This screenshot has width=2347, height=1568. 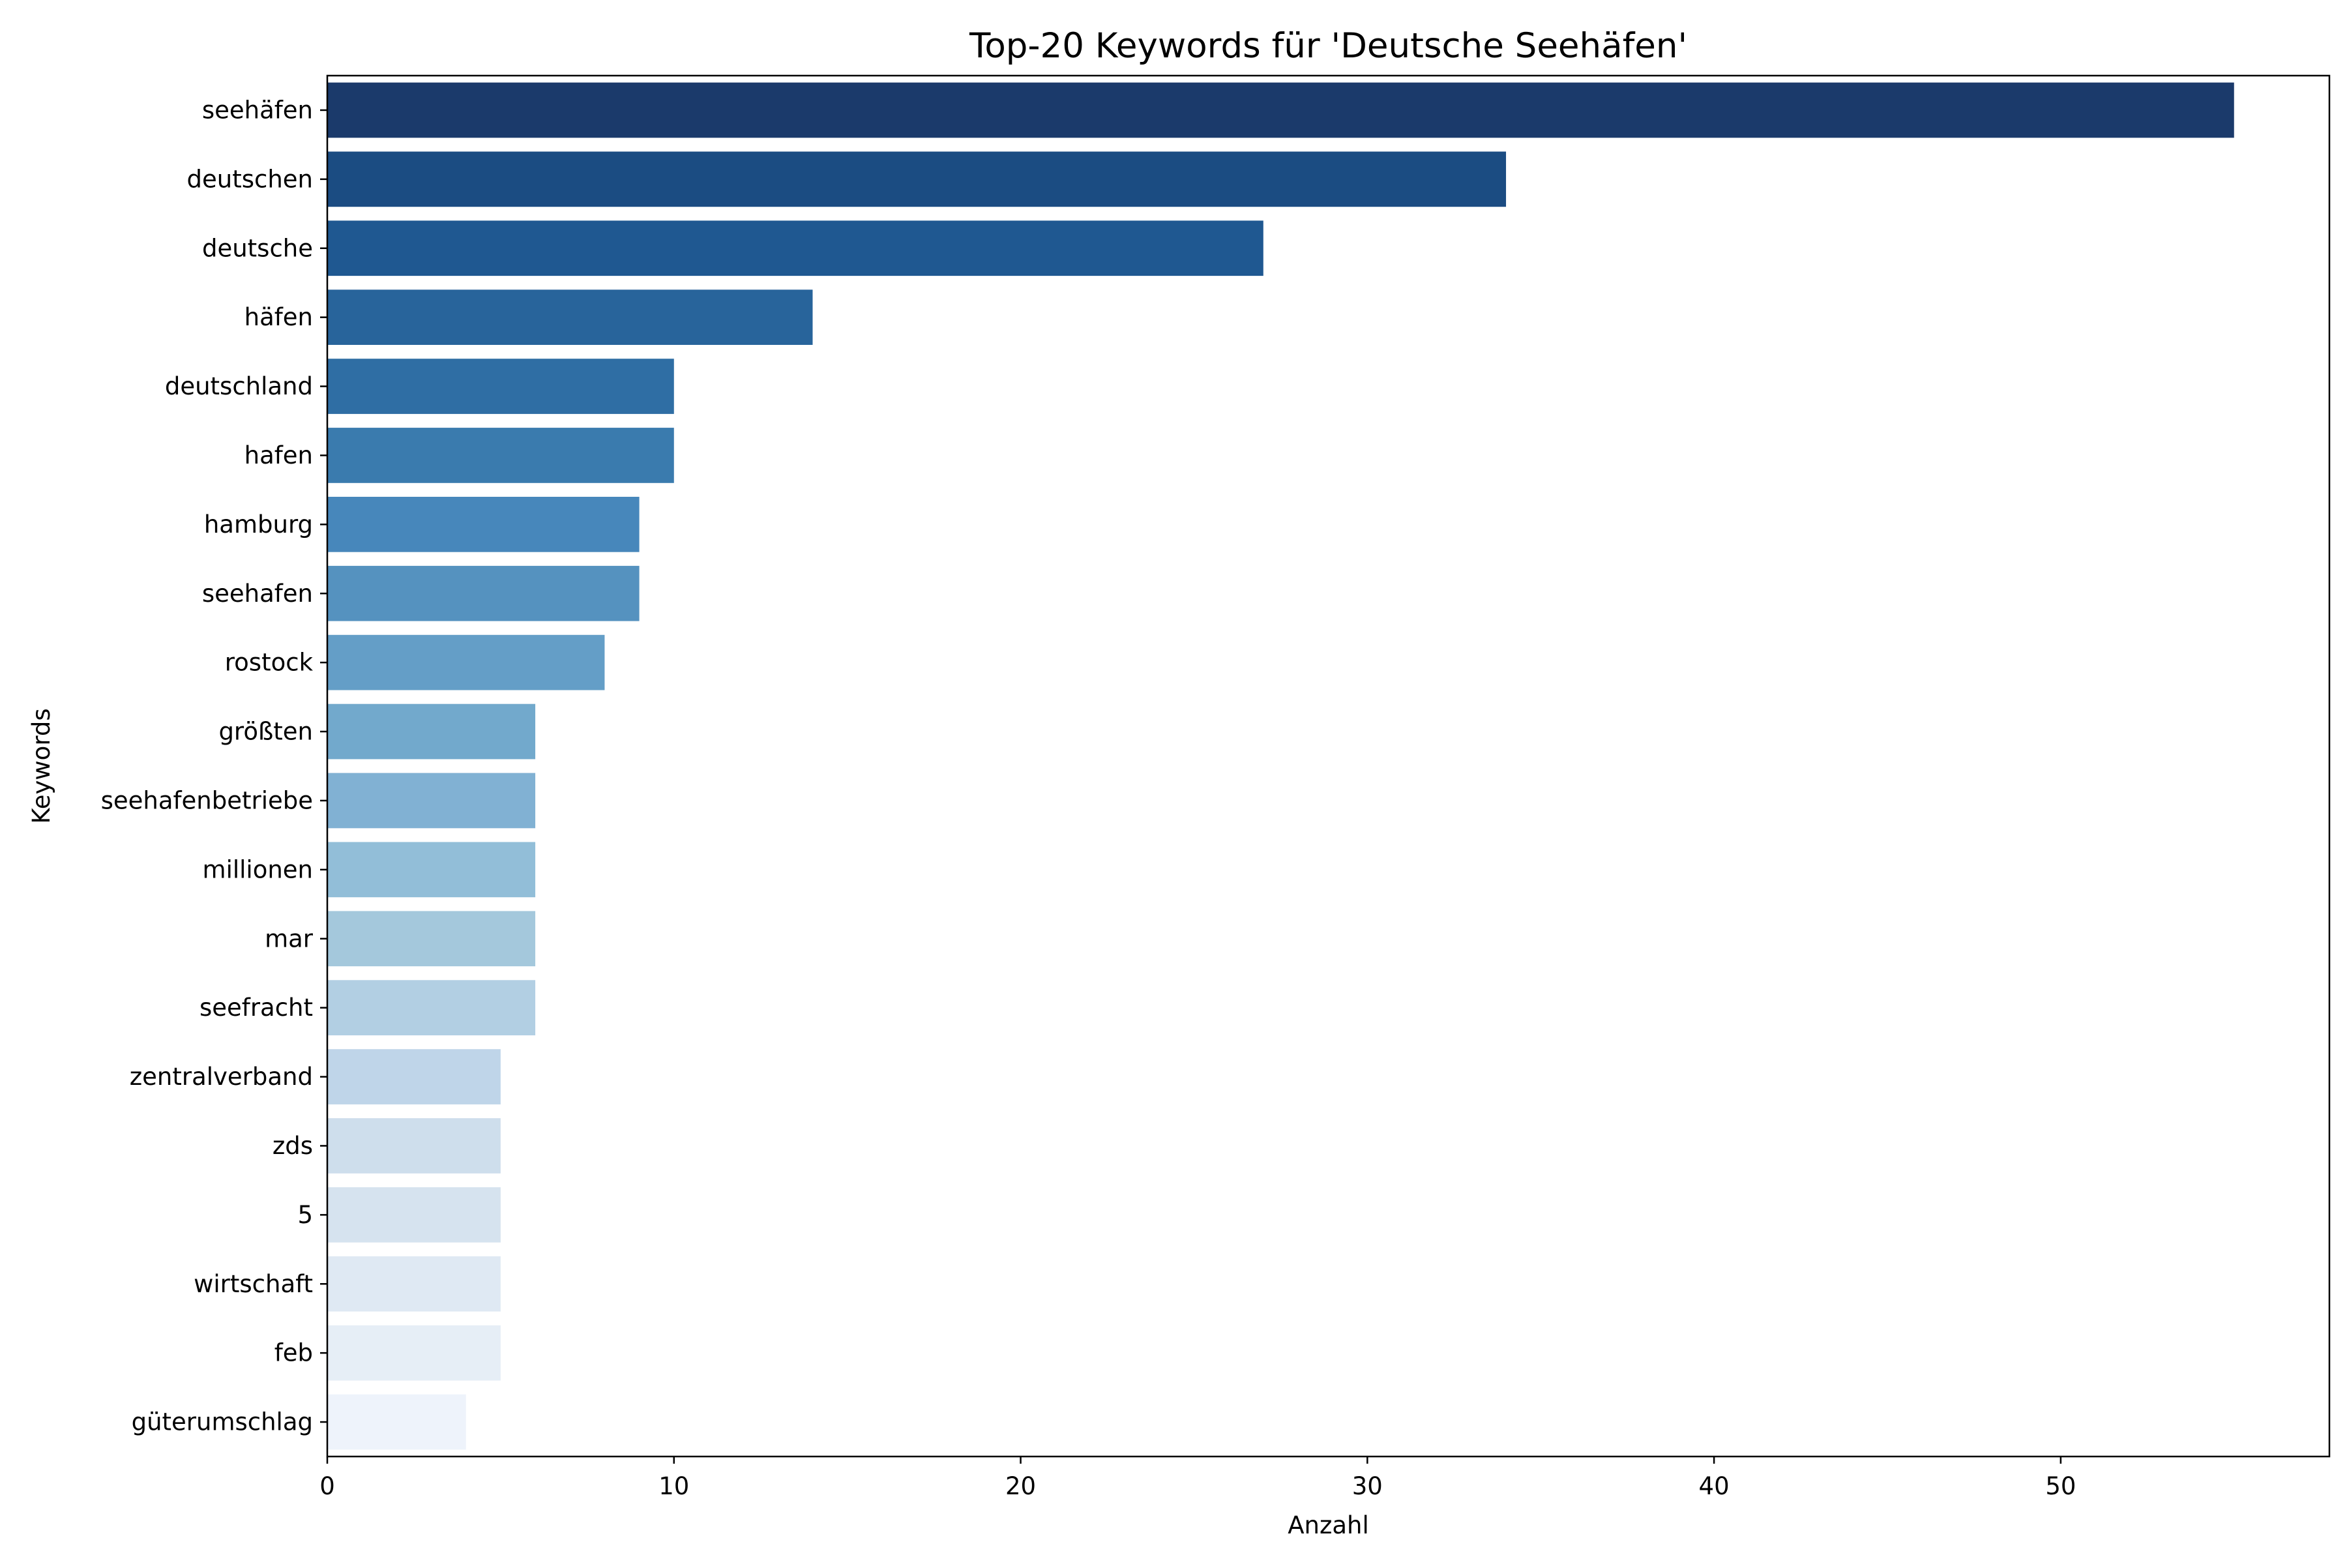 I want to click on y-tick-label: wirtschaft, so click(x=253, y=1284).